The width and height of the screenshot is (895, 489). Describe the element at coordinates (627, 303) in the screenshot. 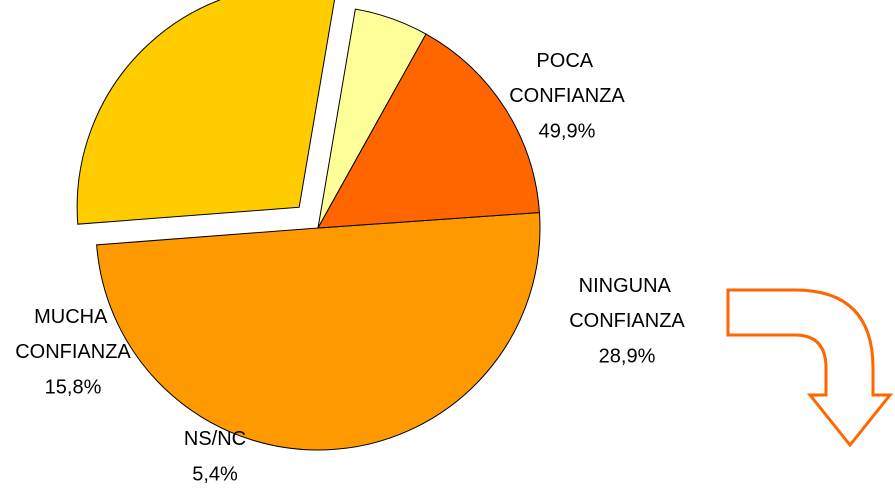

I see `slice-label: NINGUNA CONFIANZA` at that location.